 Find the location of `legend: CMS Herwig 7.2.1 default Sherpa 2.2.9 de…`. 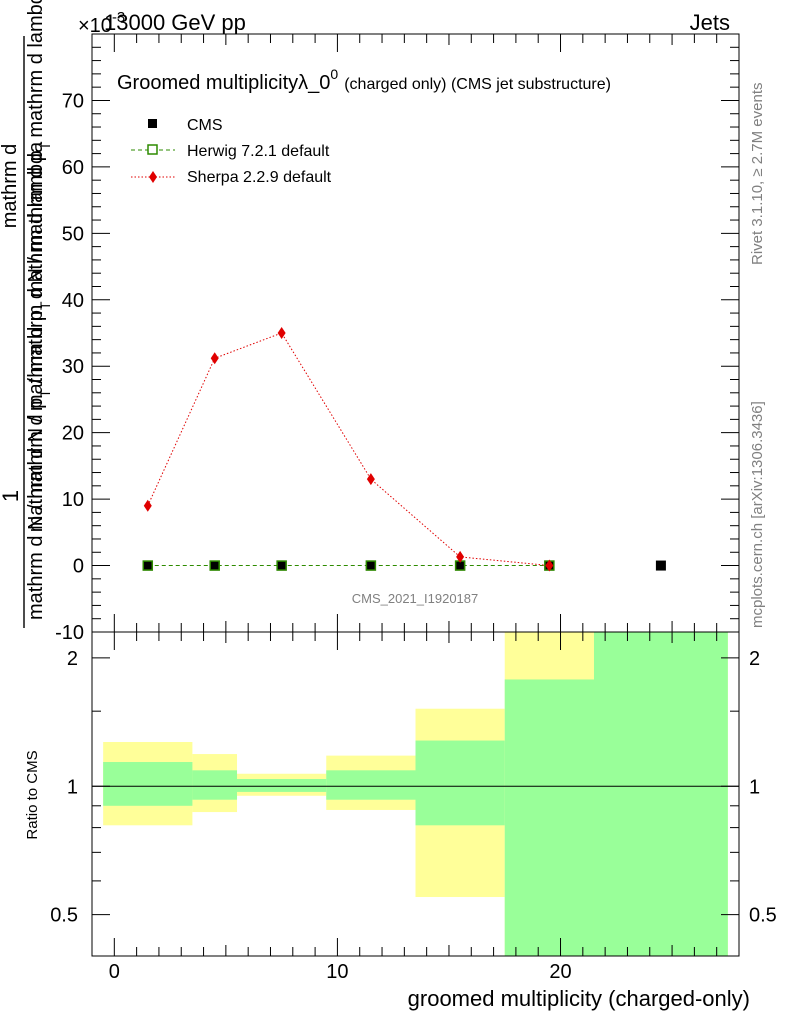

legend: CMS Herwig 7.2.1 default Sherpa 2.2.9 de… is located at coordinates (231, 151).